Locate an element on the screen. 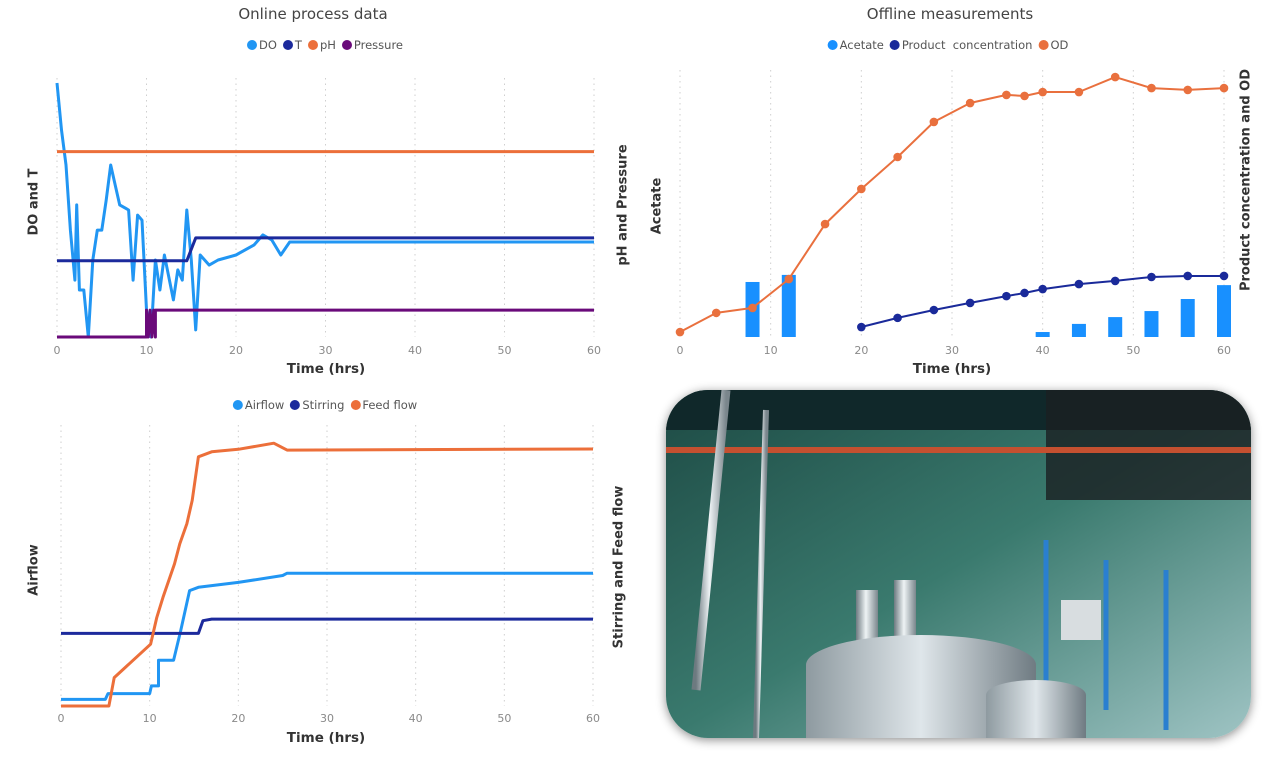 This screenshot has width=1280, height=763. legend-flow: Airflow Stirring Feed flow is located at coordinates (324, 405).